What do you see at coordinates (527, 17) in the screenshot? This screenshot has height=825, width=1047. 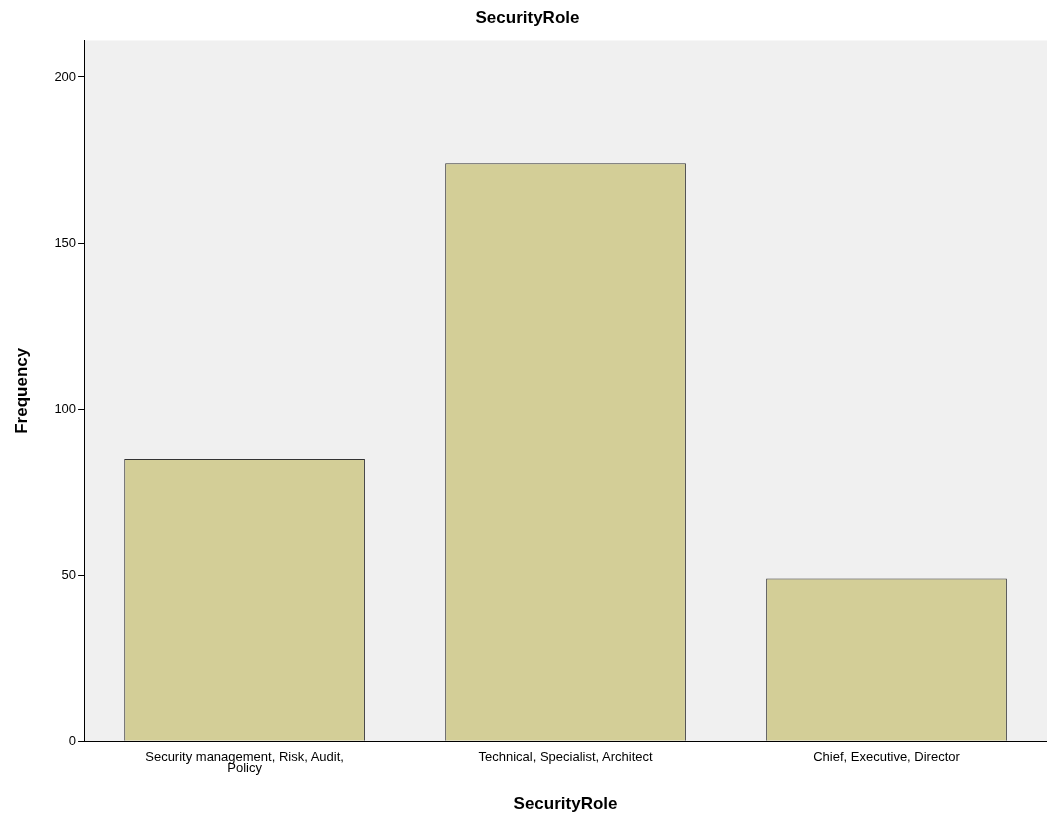 I see `chart-title: SecurityRole` at bounding box center [527, 17].